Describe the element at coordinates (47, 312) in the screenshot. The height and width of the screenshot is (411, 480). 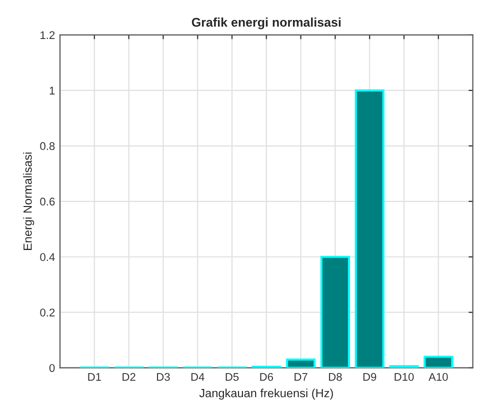
I see `y-tick-label: 0.2` at that location.